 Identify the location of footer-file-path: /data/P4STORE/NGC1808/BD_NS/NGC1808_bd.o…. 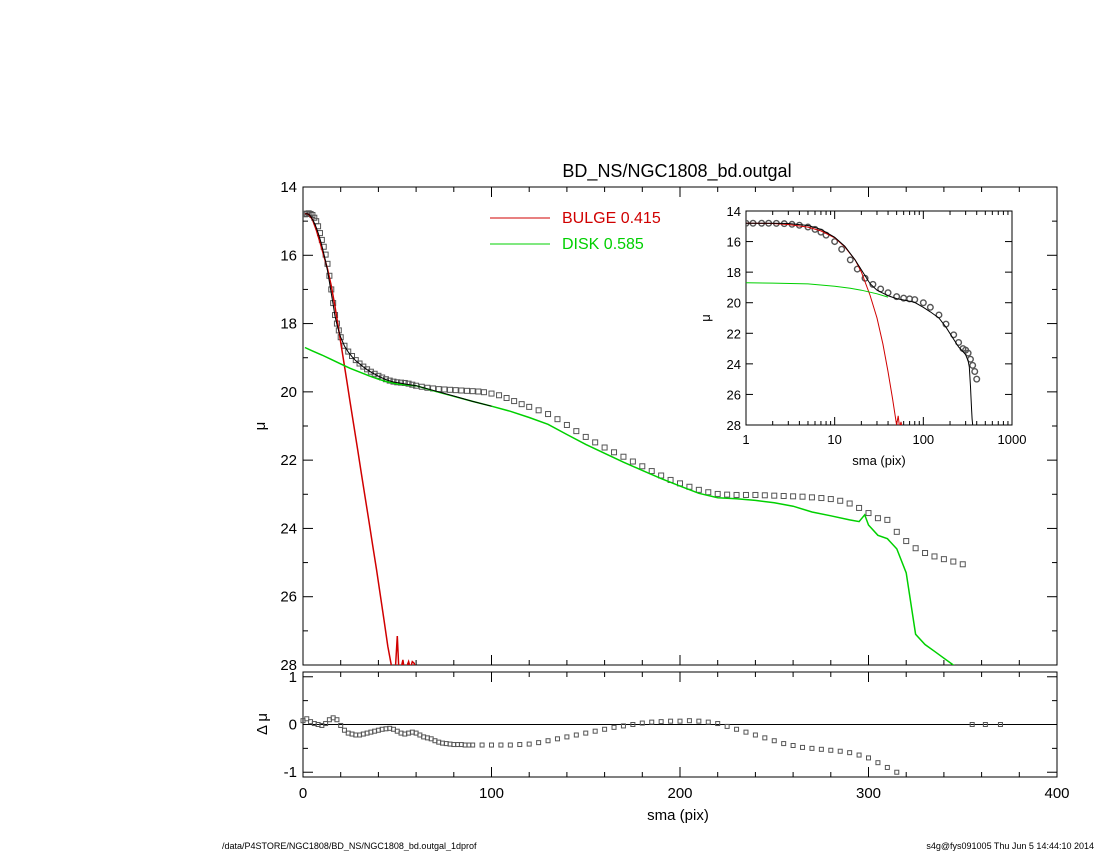
(349, 846).